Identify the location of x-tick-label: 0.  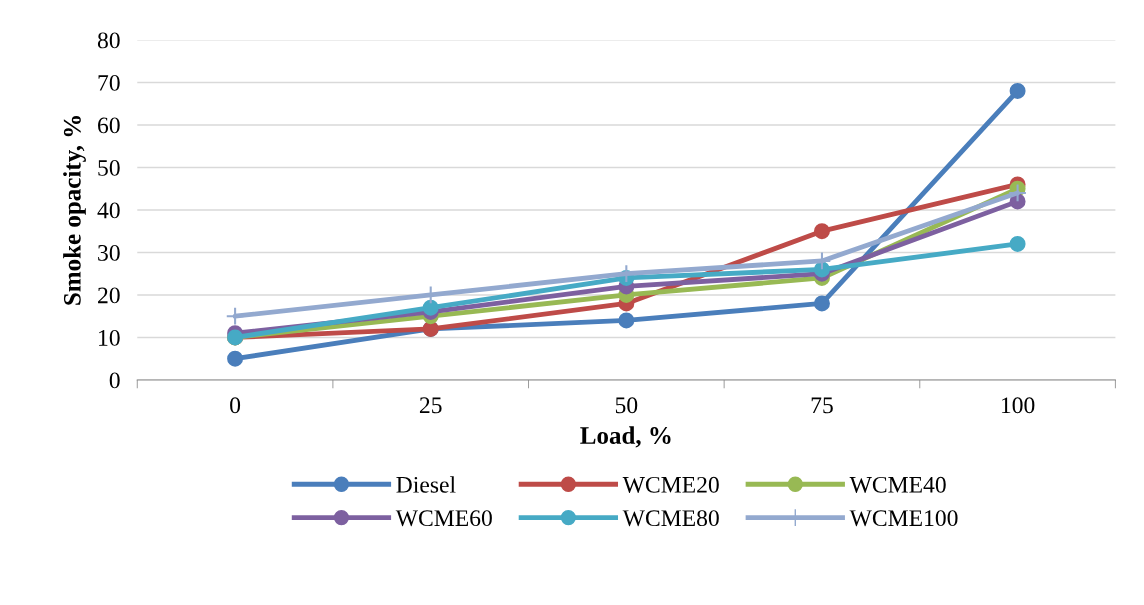
(235, 405).